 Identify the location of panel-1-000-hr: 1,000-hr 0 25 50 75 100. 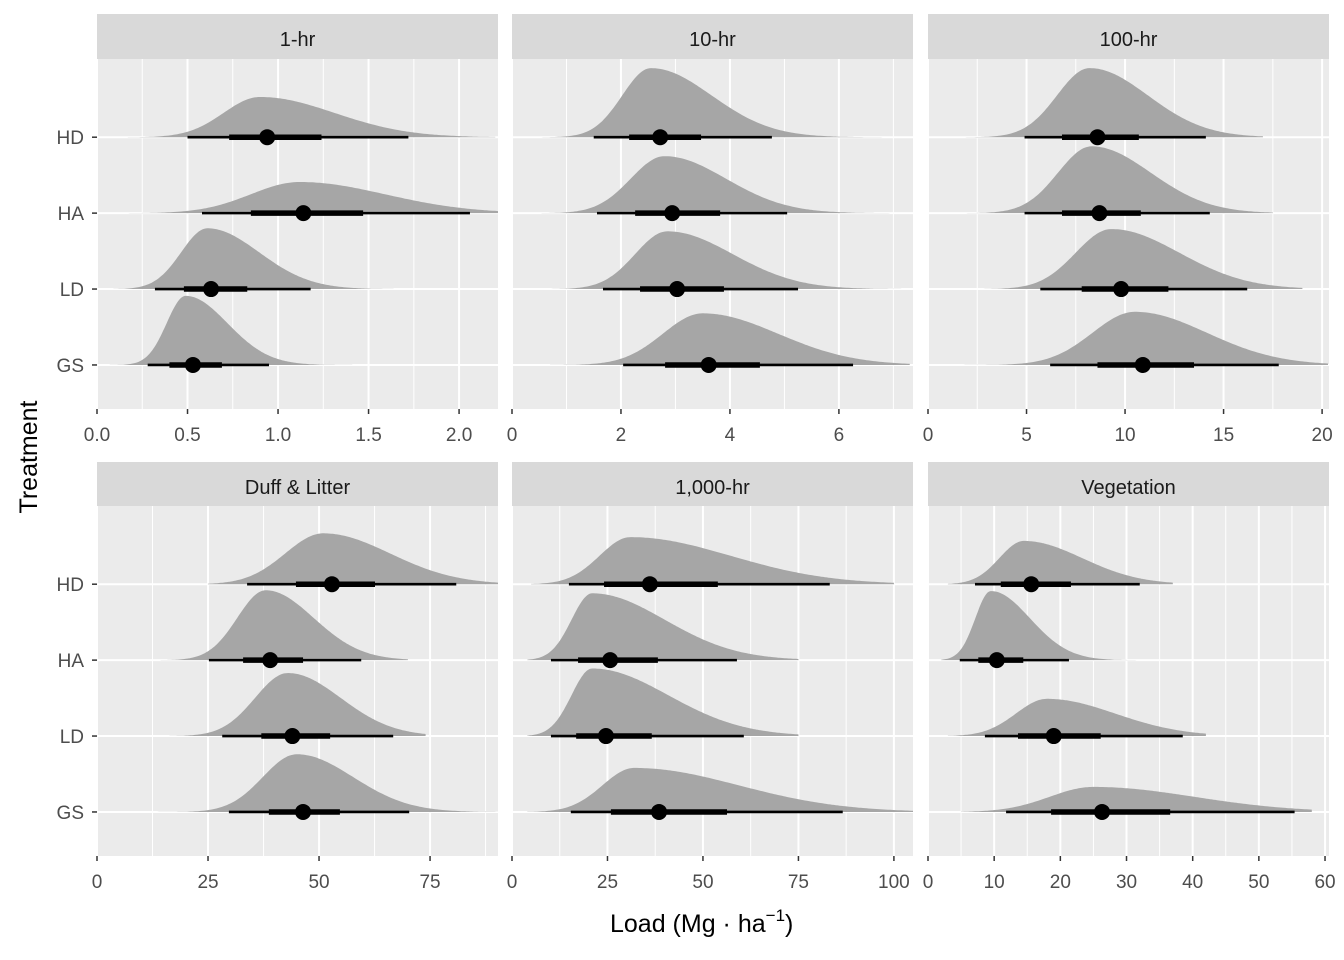
(710, 677).